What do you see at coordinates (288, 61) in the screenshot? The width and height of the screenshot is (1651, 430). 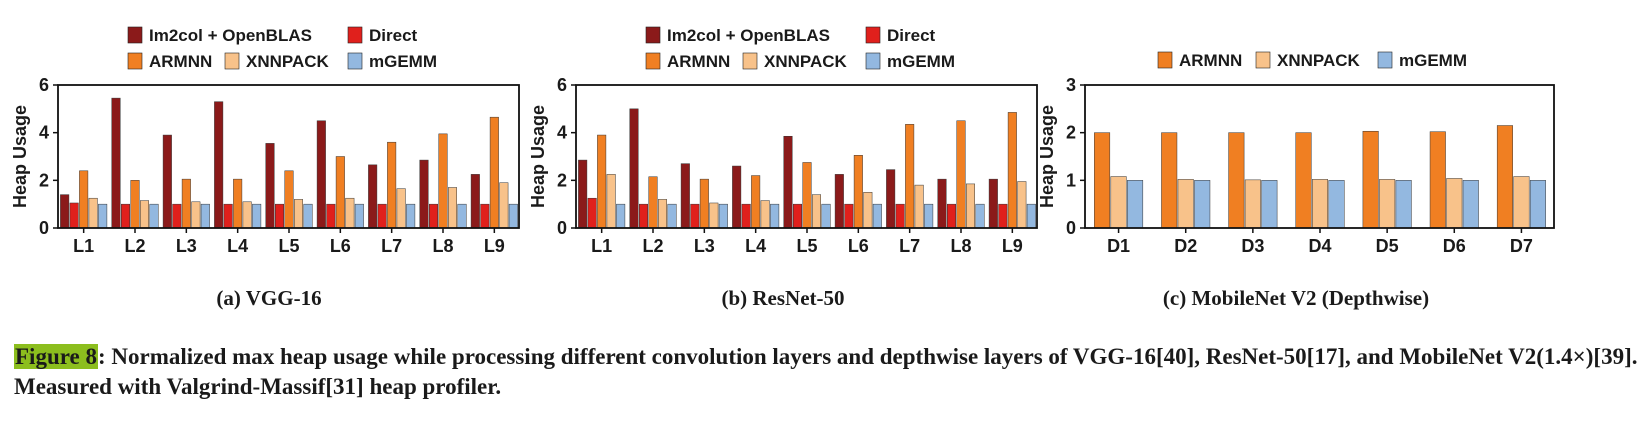 I see `legend-label: XNNPACK` at bounding box center [288, 61].